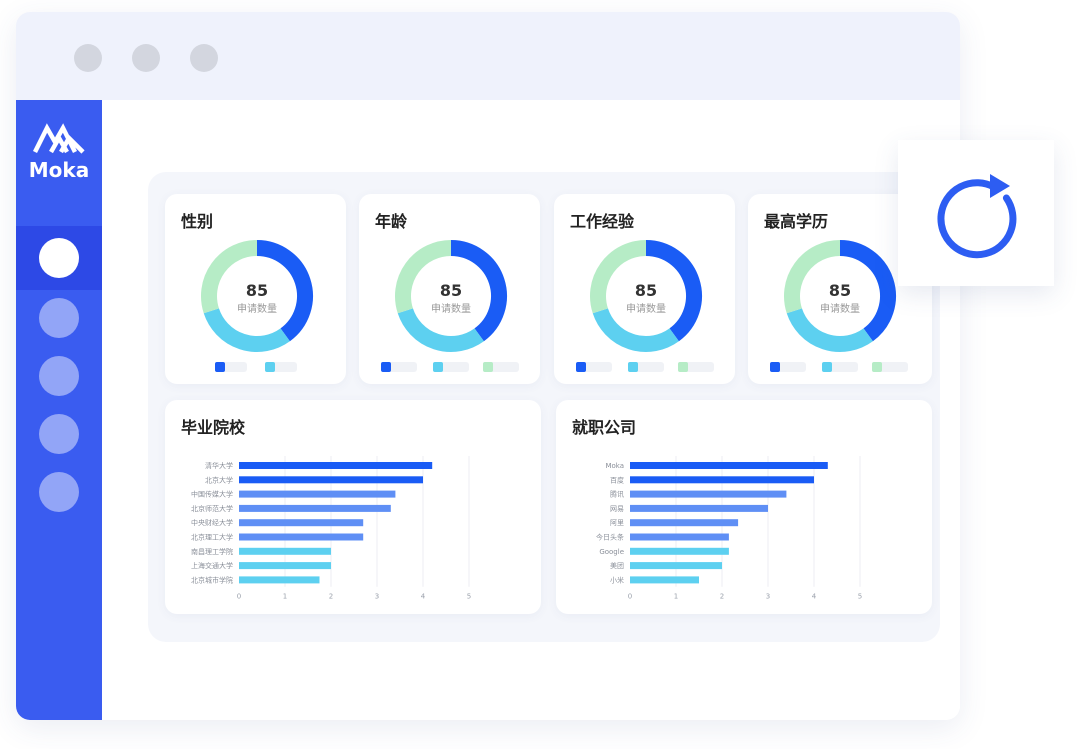 The height and width of the screenshot is (749, 1080). What do you see at coordinates (611, 552) in the screenshot?
I see `y-category-label: Google` at bounding box center [611, 552].